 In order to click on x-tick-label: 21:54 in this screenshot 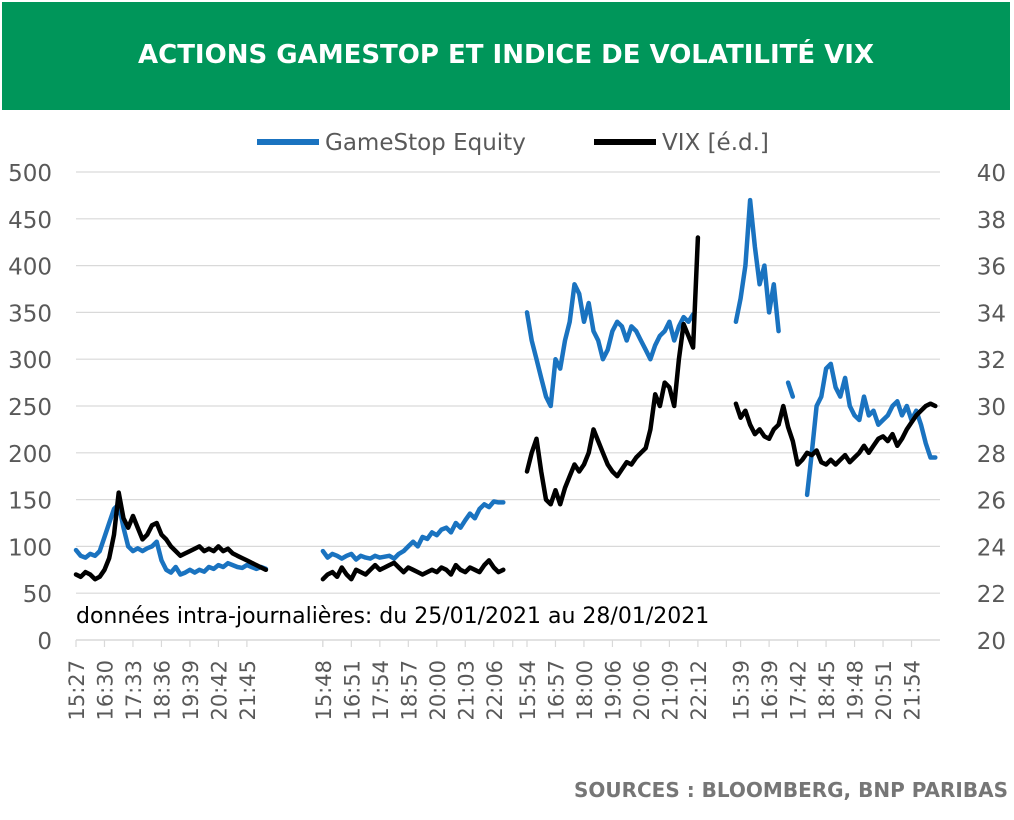, I will do `click(913, 690)`.